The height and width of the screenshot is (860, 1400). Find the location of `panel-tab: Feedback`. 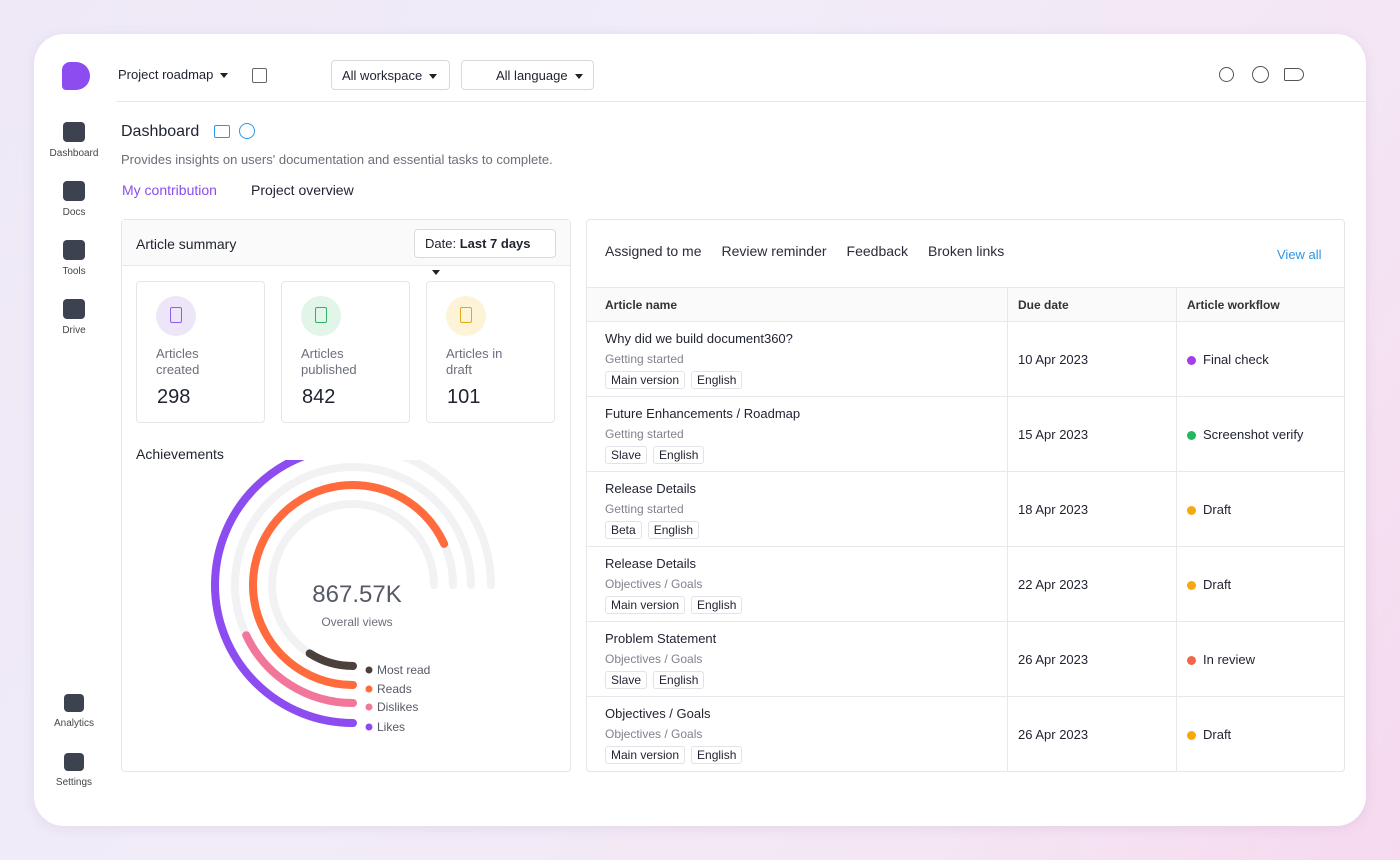

panel-tab: Feedback is located at coordinates (877, 251).